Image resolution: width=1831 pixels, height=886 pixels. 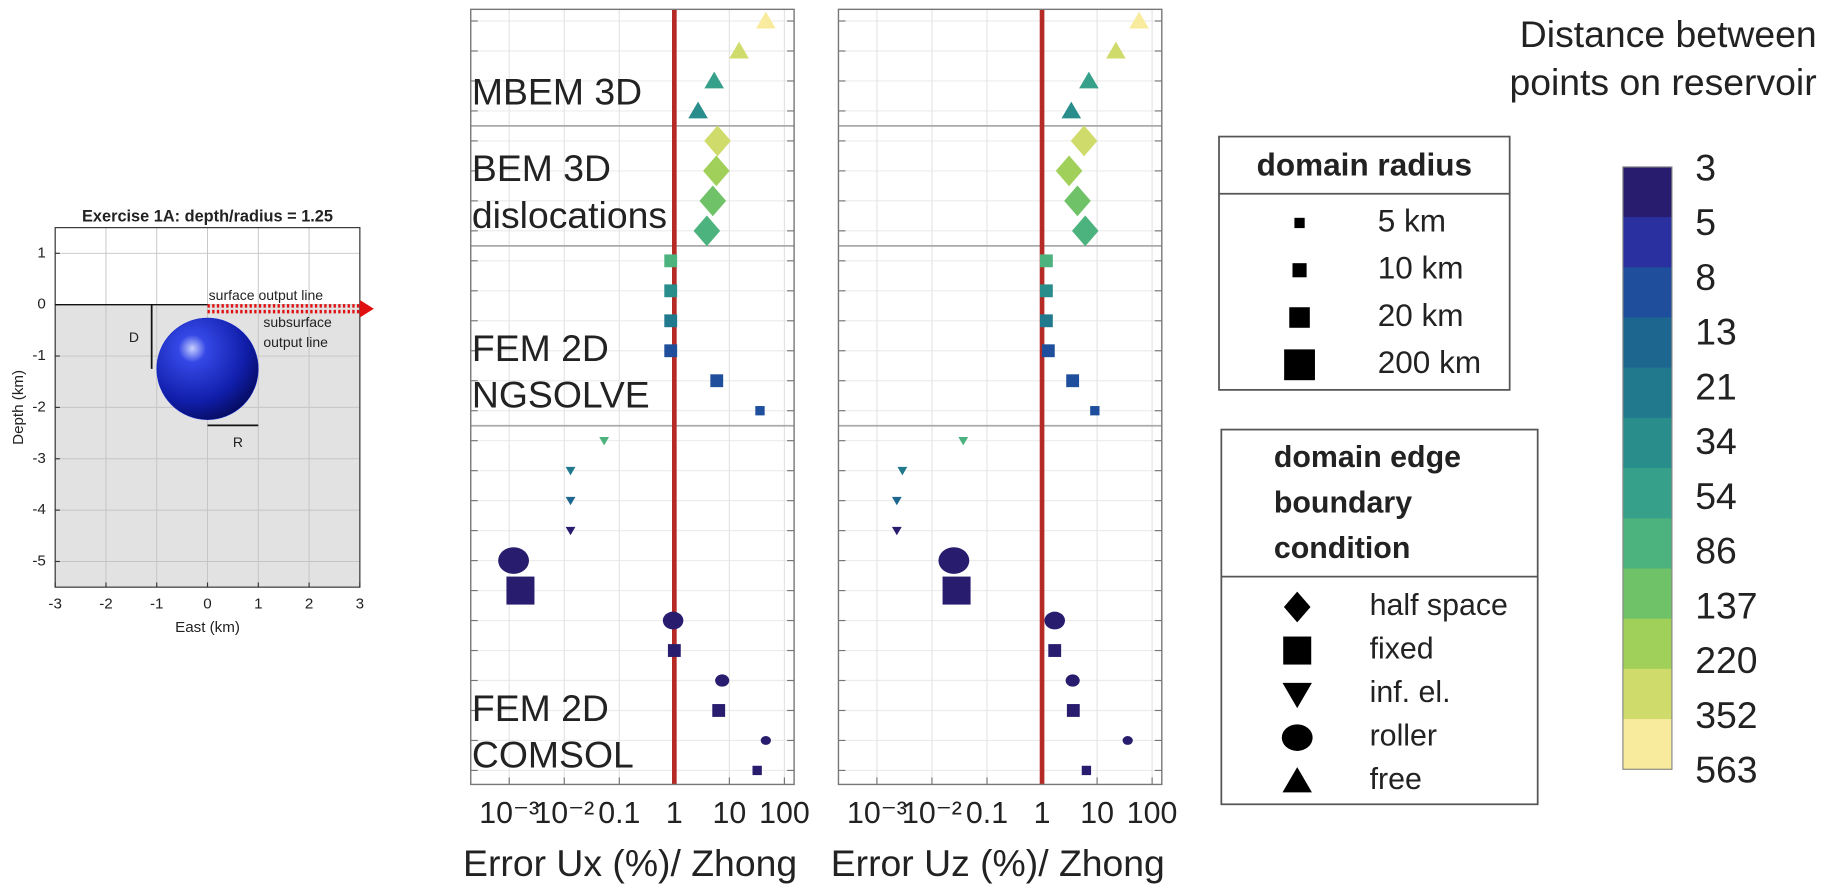 What do you see at coordinates (561, 395) in the screenshot?
I see `group-label: NGSOLVE` at bounding box center [561, 395].